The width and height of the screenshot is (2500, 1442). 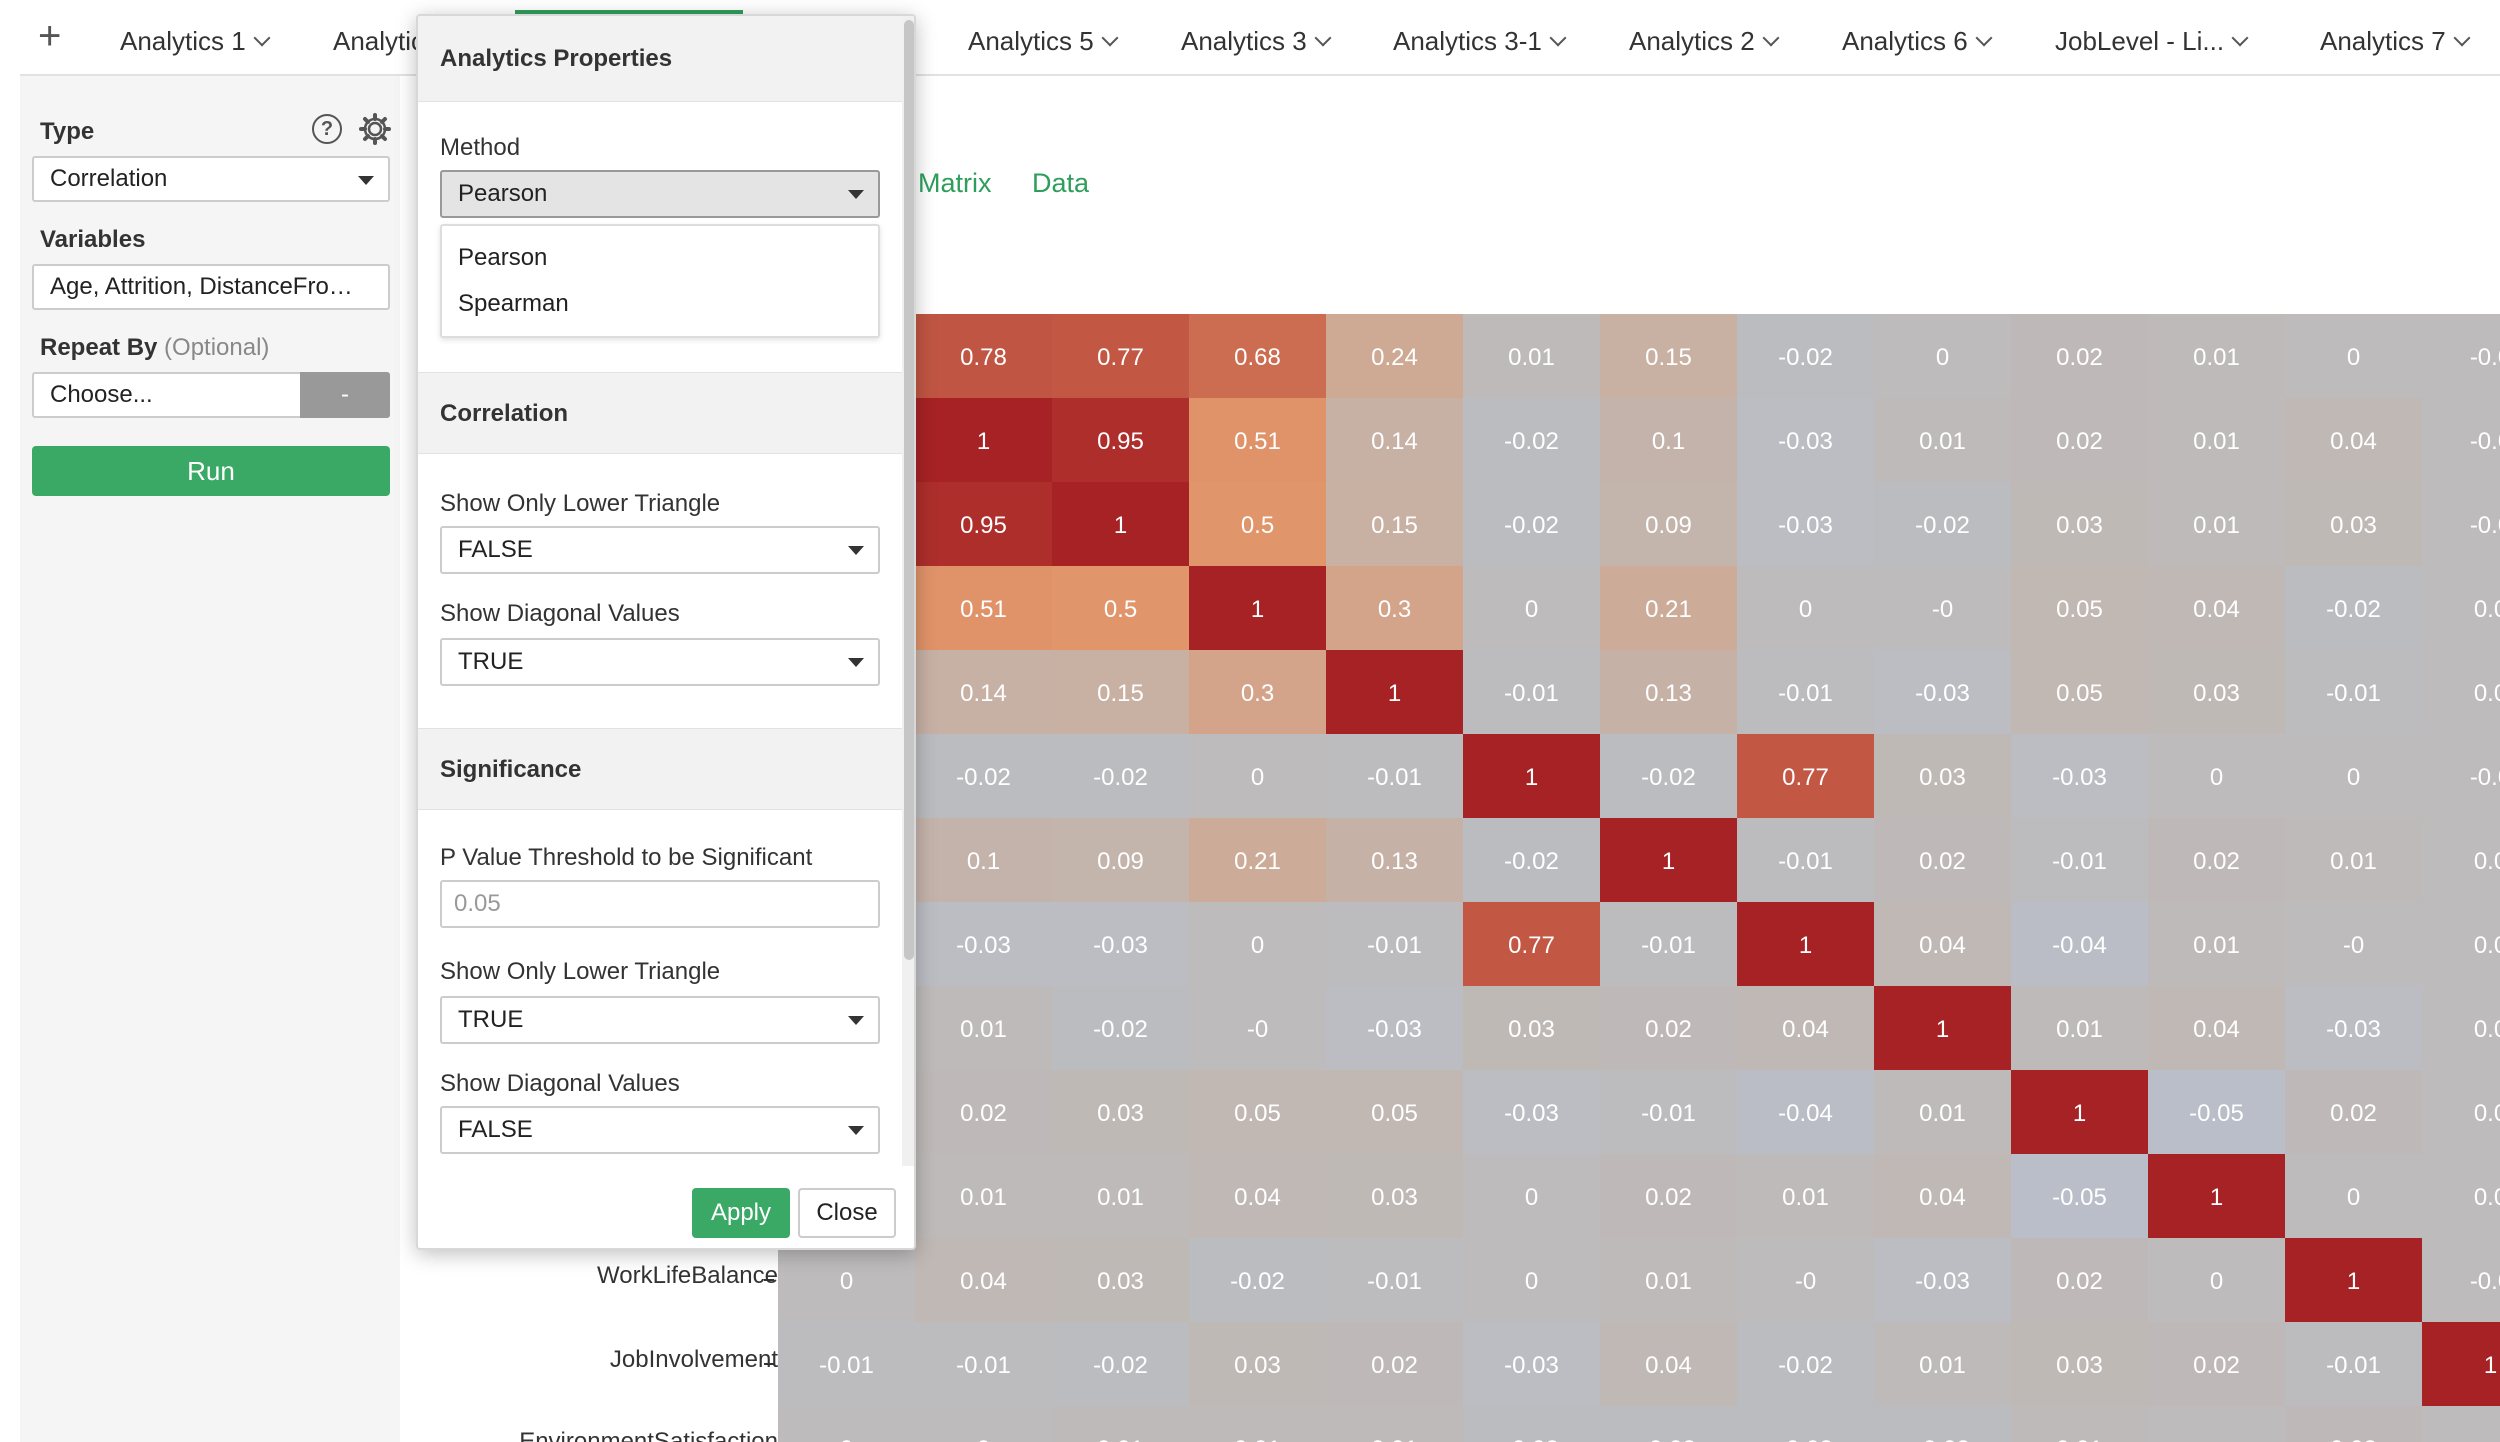 What do you see at coordinates (1480, 41) in the screenshot?
I see `tab-analytics-3-1: Analytics 3-1` at bounding box center [1480, 41].